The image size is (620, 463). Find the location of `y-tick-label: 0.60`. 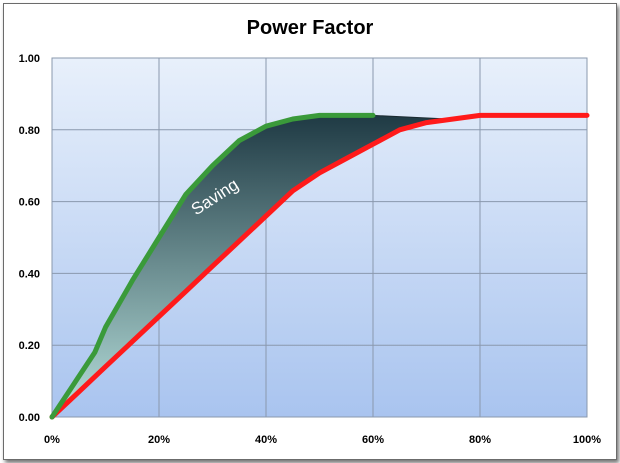

y-tick-label: 0.60 is located at coordinates (29, 203).